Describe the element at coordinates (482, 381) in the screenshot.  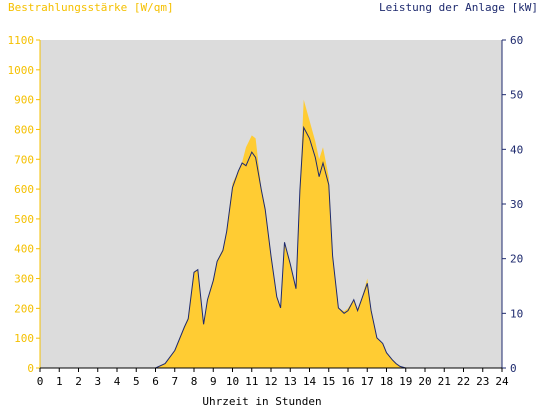
I see `x-tick-label: 23` at that location.